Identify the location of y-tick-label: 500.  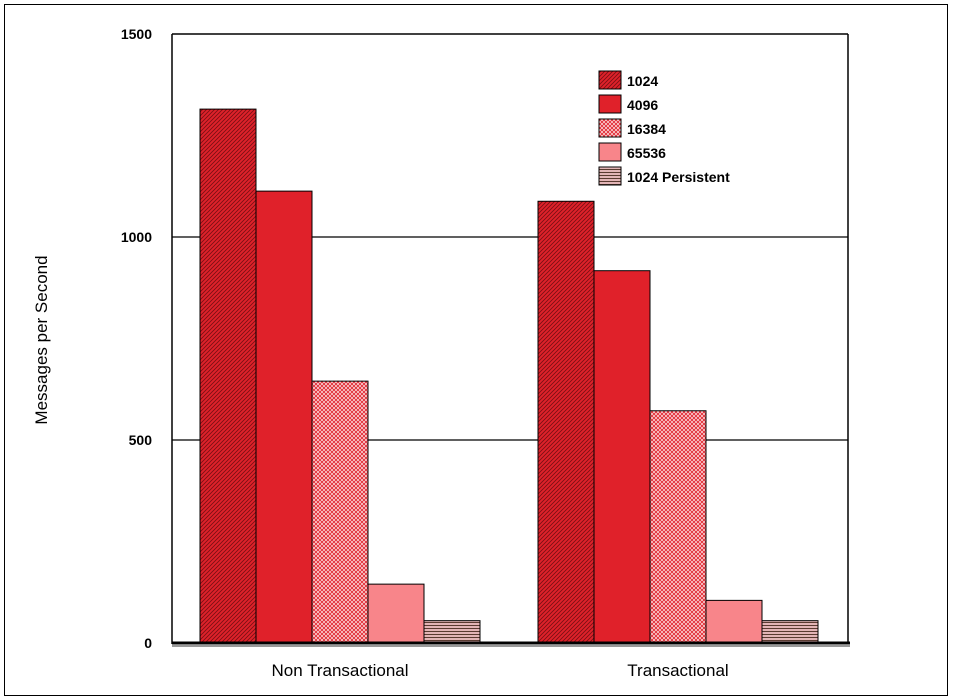
(141, 440).